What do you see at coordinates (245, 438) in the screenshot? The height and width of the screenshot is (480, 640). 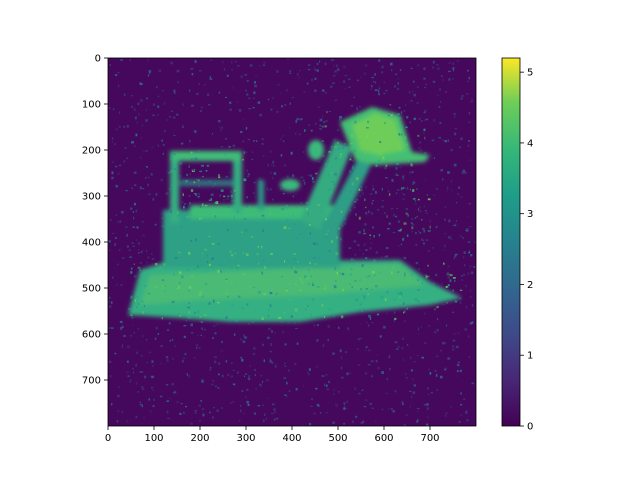 I see `x-tick-label: 300` at bounding box center [245, 438].